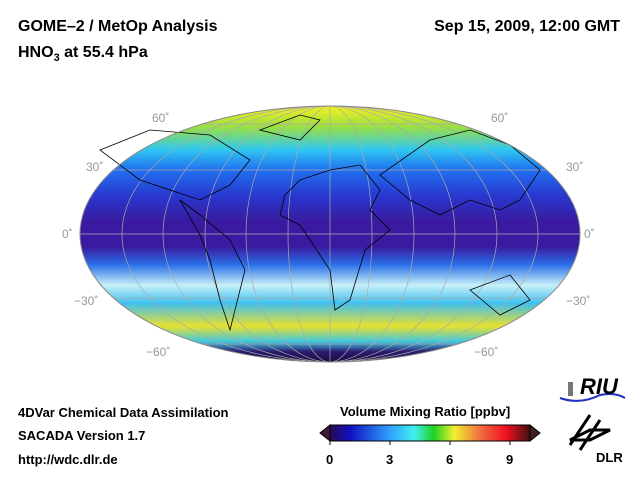  What do you see at coordinates (570, 389) in the screenshot?
I see `riu-logo-tower` at bounding box center [570, 389].